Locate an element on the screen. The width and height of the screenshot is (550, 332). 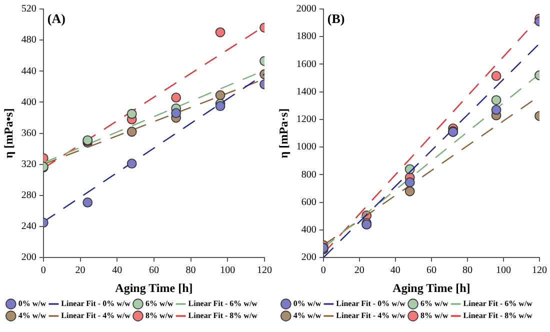
y-tick-label: 1800 is located at coordinates (306, 36).